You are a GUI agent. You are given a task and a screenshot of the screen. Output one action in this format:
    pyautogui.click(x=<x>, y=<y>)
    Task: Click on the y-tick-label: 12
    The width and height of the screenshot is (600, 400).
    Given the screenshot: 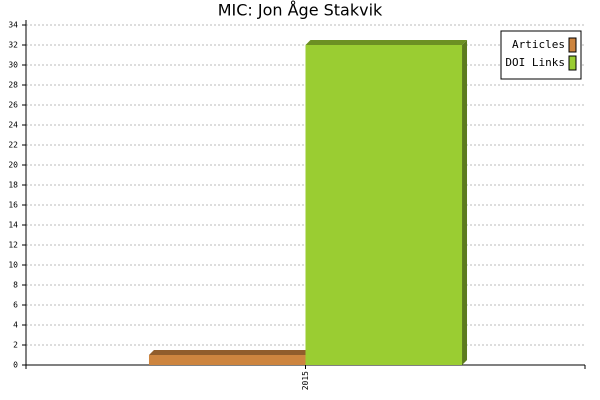 What is the action you would take?
    pyautogui.click(x=13, y=245)
    